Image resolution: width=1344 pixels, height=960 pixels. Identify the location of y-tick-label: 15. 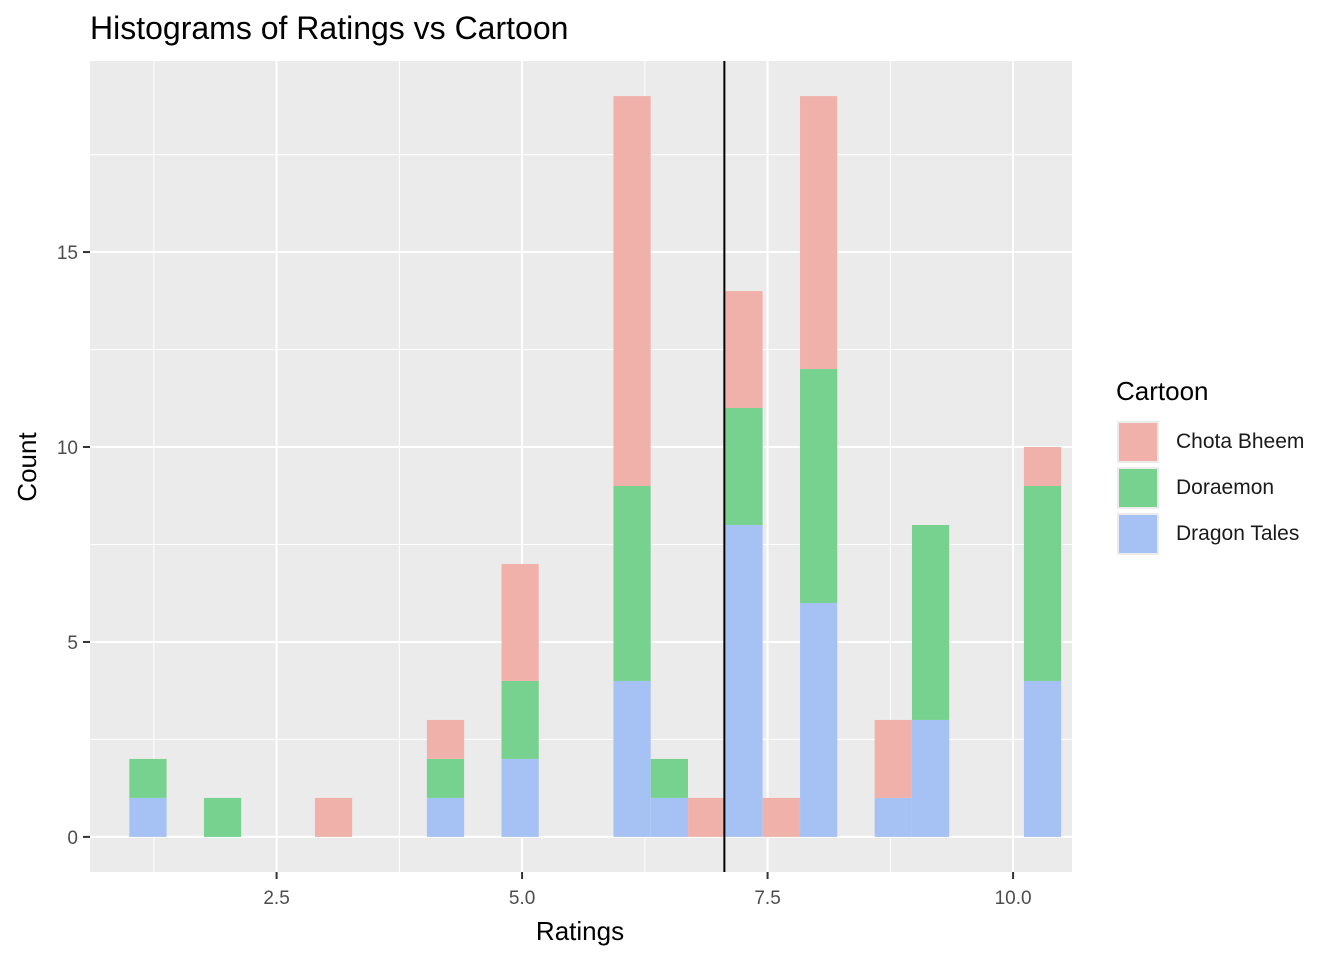
(67, 253).